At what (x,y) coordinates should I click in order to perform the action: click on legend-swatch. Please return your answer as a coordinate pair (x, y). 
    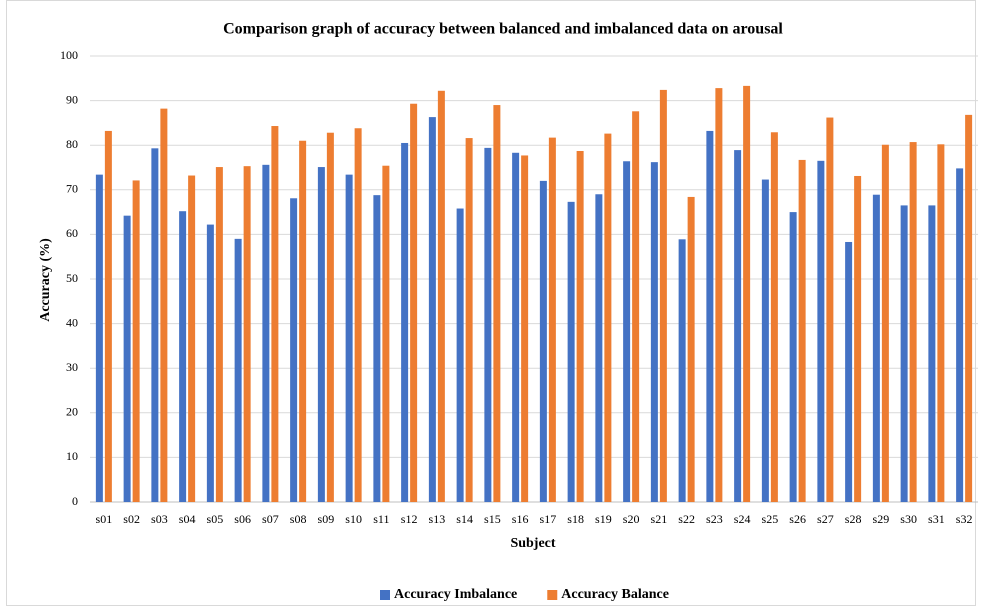
    Looking at the image, I should click on (385, 595).